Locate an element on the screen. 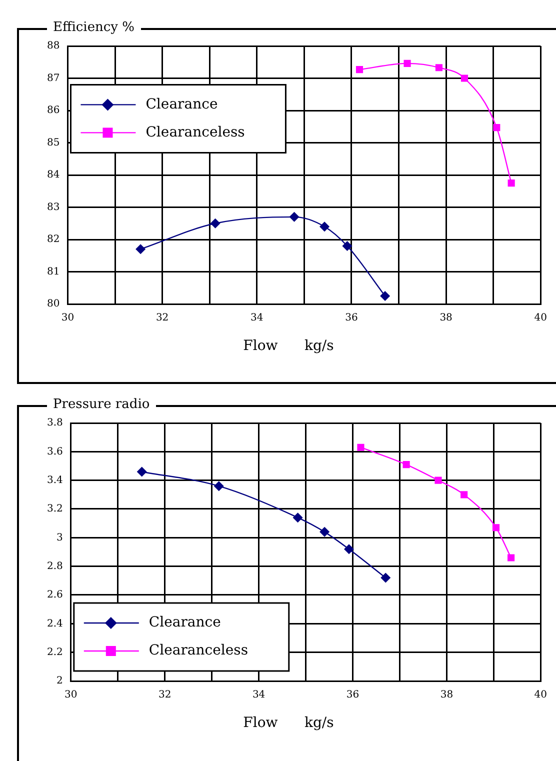 The width and height of the screenshot is (556, 761). y-tick-label: 3 is located at coordinates (59, 538).